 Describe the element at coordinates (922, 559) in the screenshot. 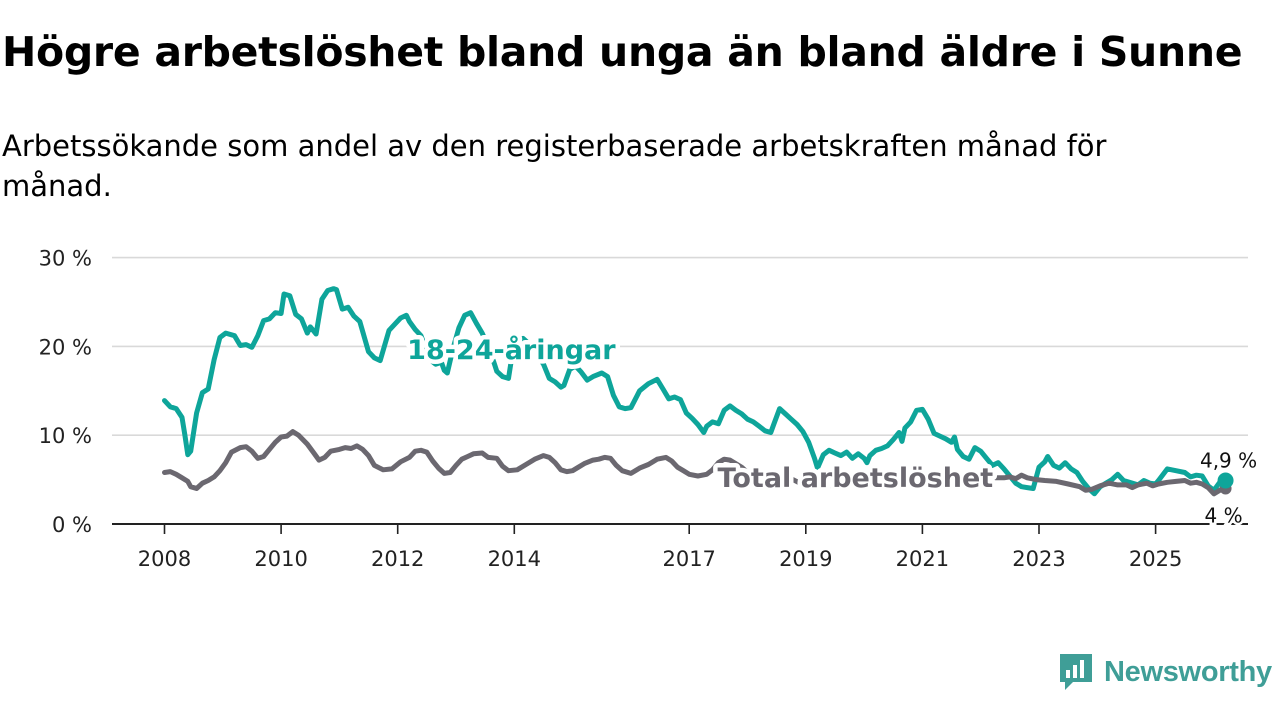

I see `x-tick-label: 2021` at that location.